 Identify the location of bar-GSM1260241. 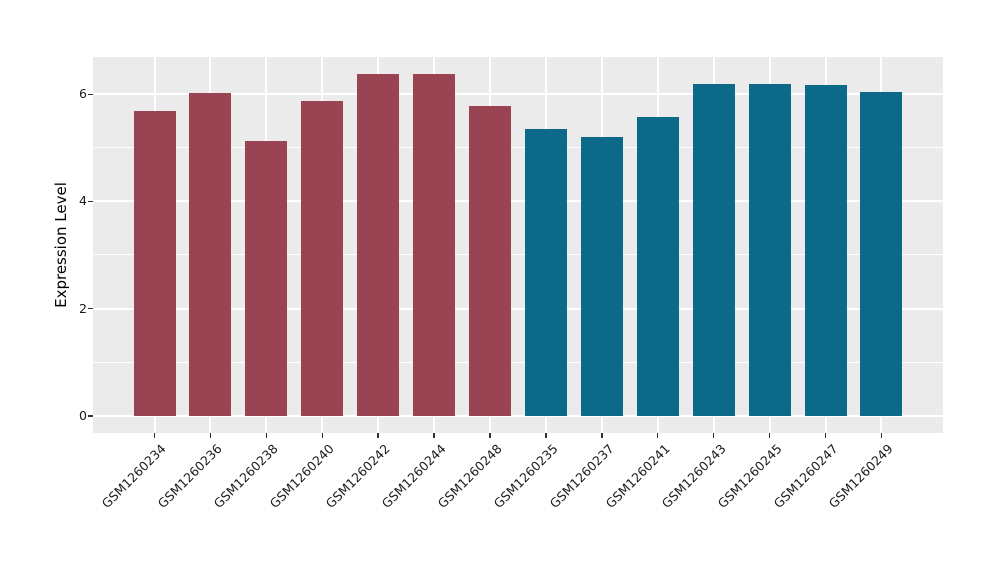
(657, 266).